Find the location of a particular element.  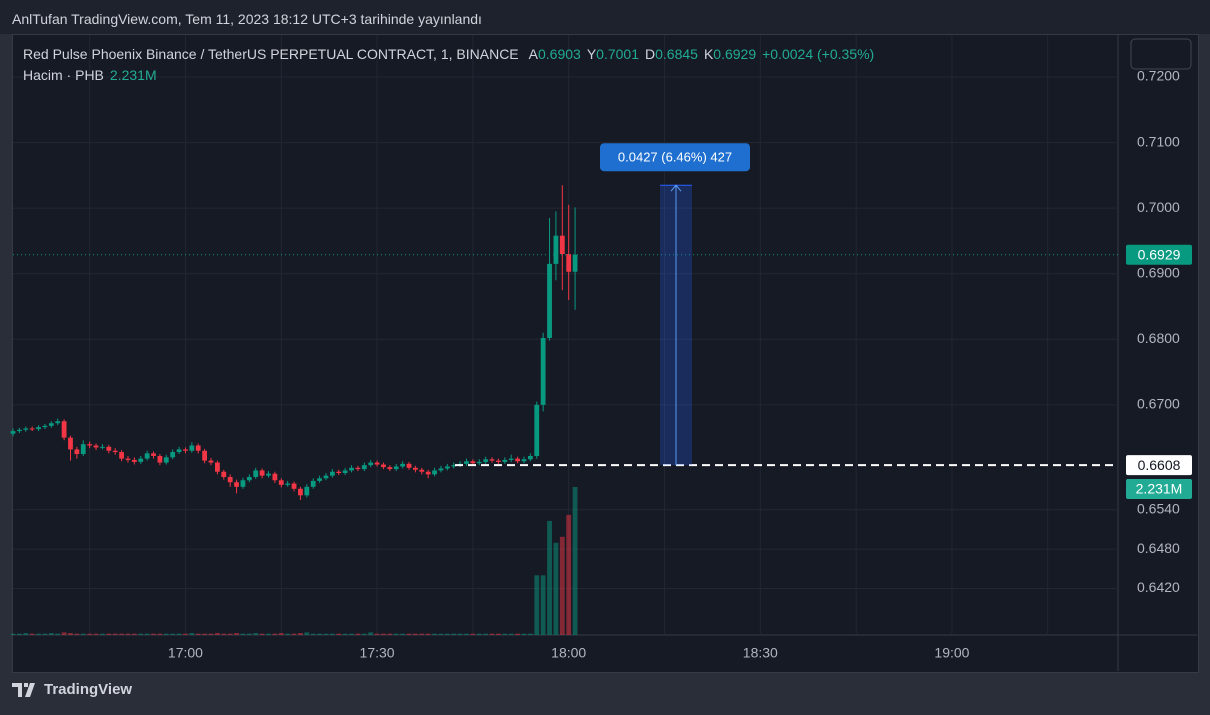

last-price-label: 0.6929 is located at coordinates (1159, 254).